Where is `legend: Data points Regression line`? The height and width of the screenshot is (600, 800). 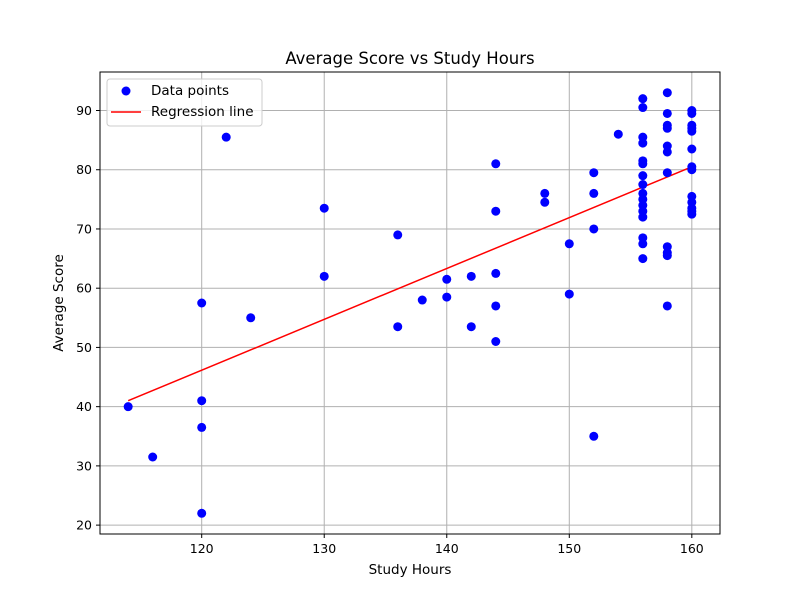 legend: Data points Regression line is located at coordinates (184, 102).